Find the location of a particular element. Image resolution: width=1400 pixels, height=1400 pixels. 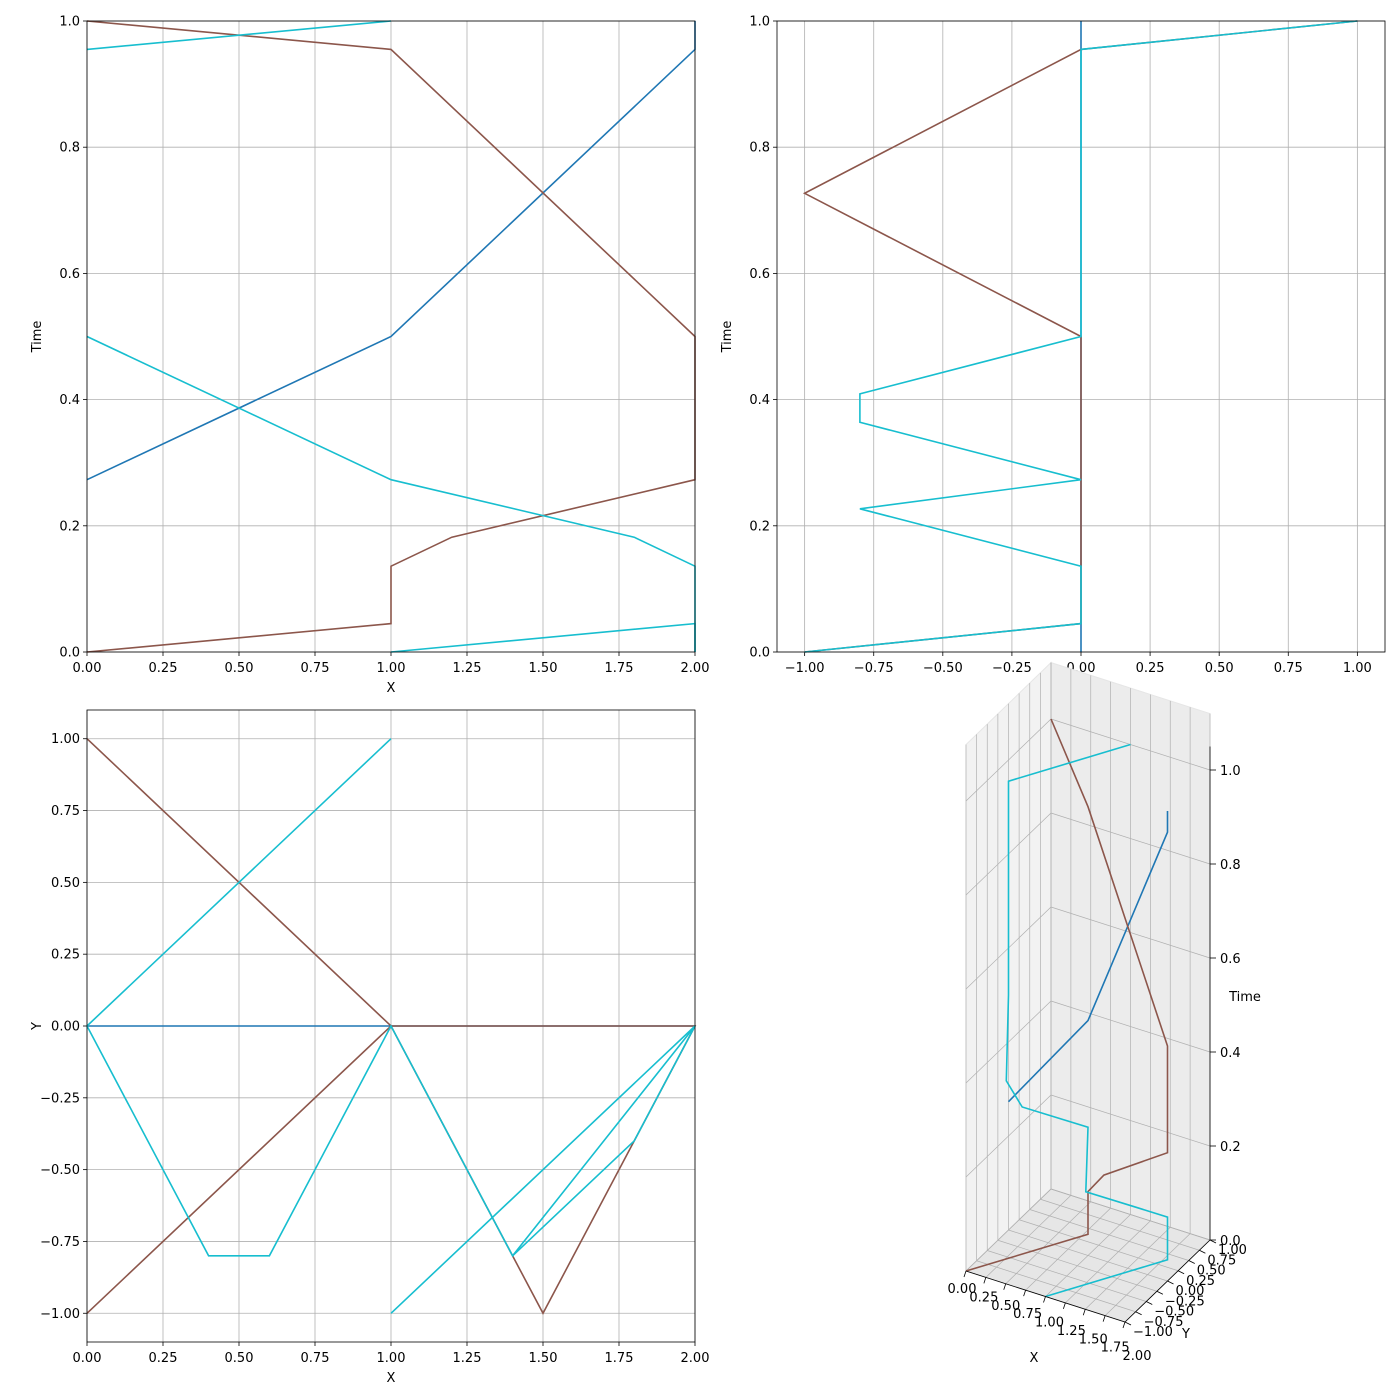

y-tick-label: 1.00 is located at coordinates (1232, 1250).